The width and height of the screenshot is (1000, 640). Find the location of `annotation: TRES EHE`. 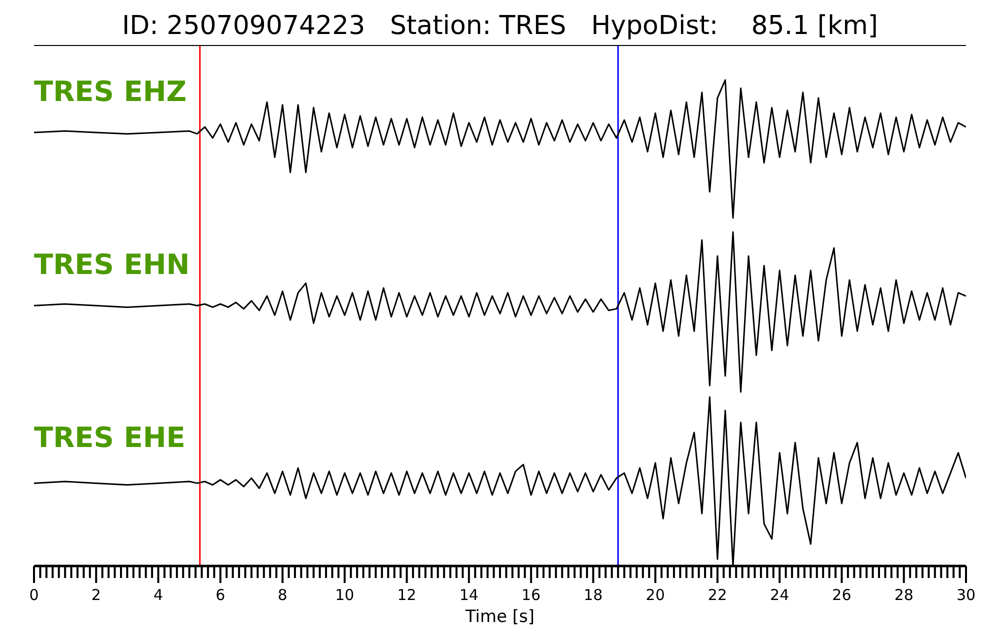

annotation: TRES EHE is located at coordinates (110, 438).